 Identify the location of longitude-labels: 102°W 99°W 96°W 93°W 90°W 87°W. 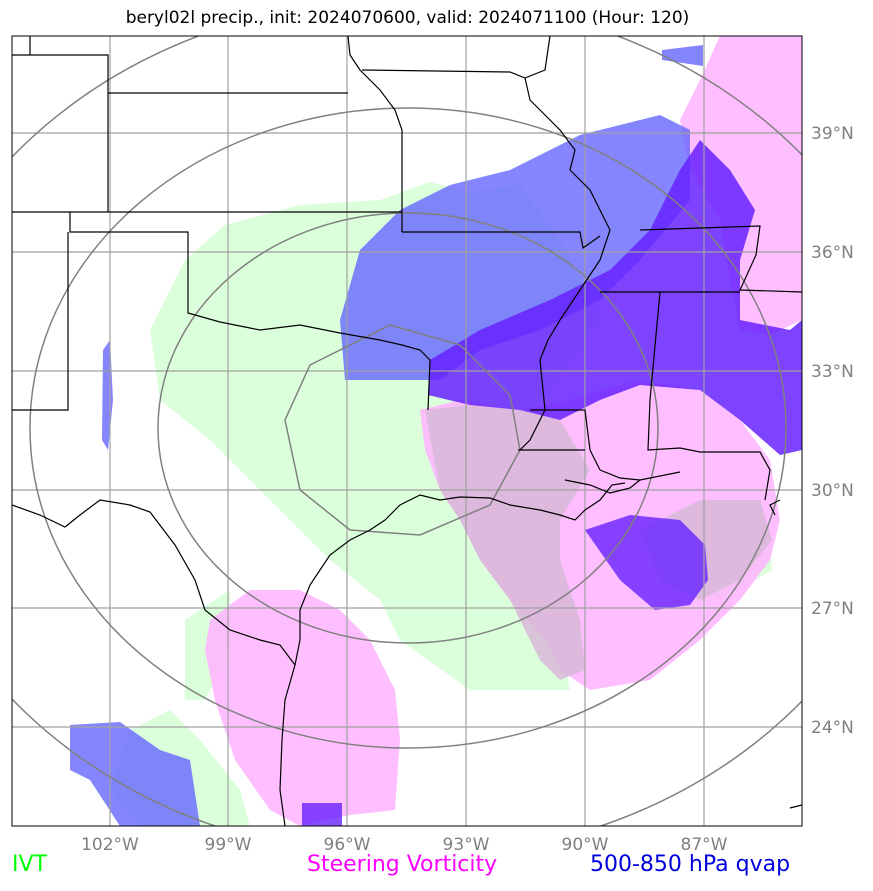
(404, 845).